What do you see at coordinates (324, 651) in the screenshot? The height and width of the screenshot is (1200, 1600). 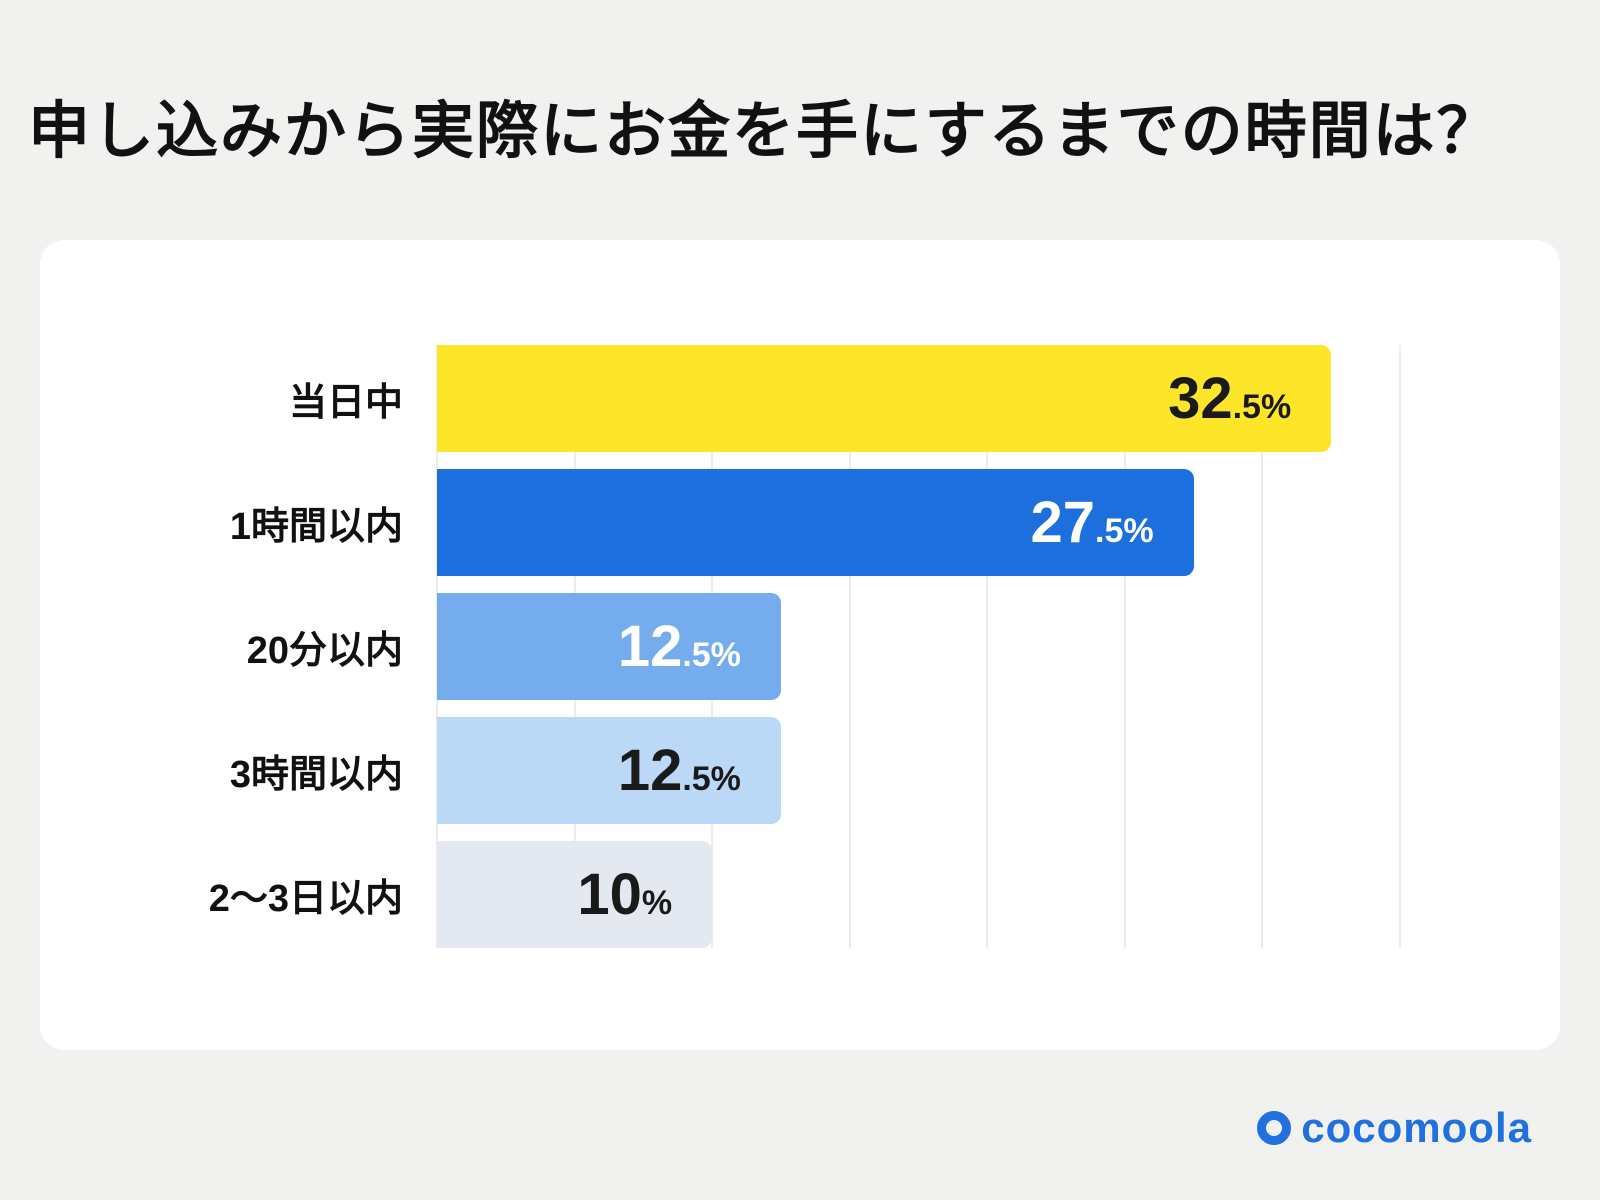 I see `category-label: 20分以内` at bounding box center [324, 651].